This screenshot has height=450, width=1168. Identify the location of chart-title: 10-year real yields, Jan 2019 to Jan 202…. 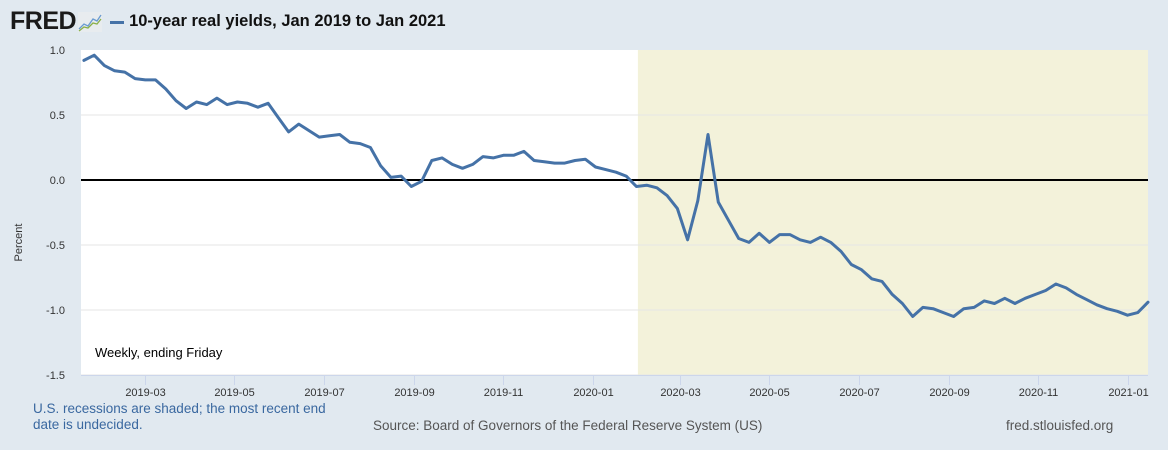
(287, 21).